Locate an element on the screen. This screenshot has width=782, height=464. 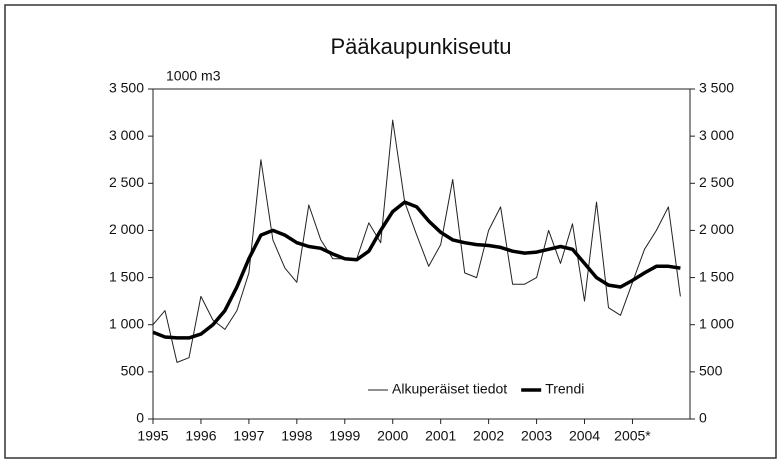
y-tick-label: 3 000 is located at coordinates (126, 135).